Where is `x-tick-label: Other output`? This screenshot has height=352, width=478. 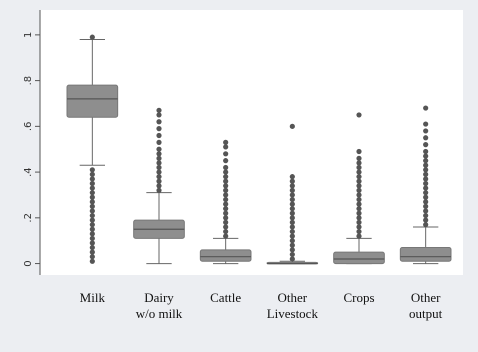 x-tick-label: Other output is located at coordinates (426, 305).